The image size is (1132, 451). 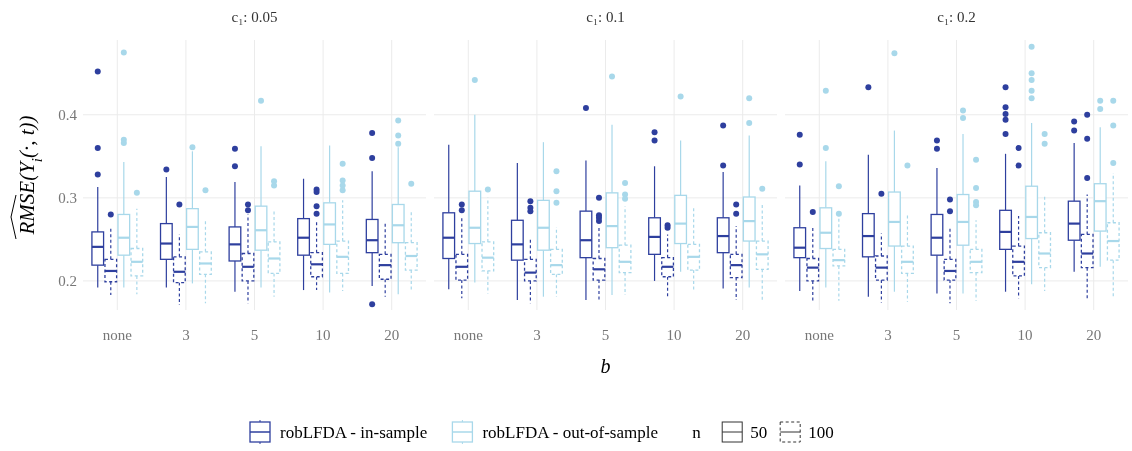 What do you see at coordinates (697, 432) in the screenshot?
I see `text: n` at bounding box center [697, 432].